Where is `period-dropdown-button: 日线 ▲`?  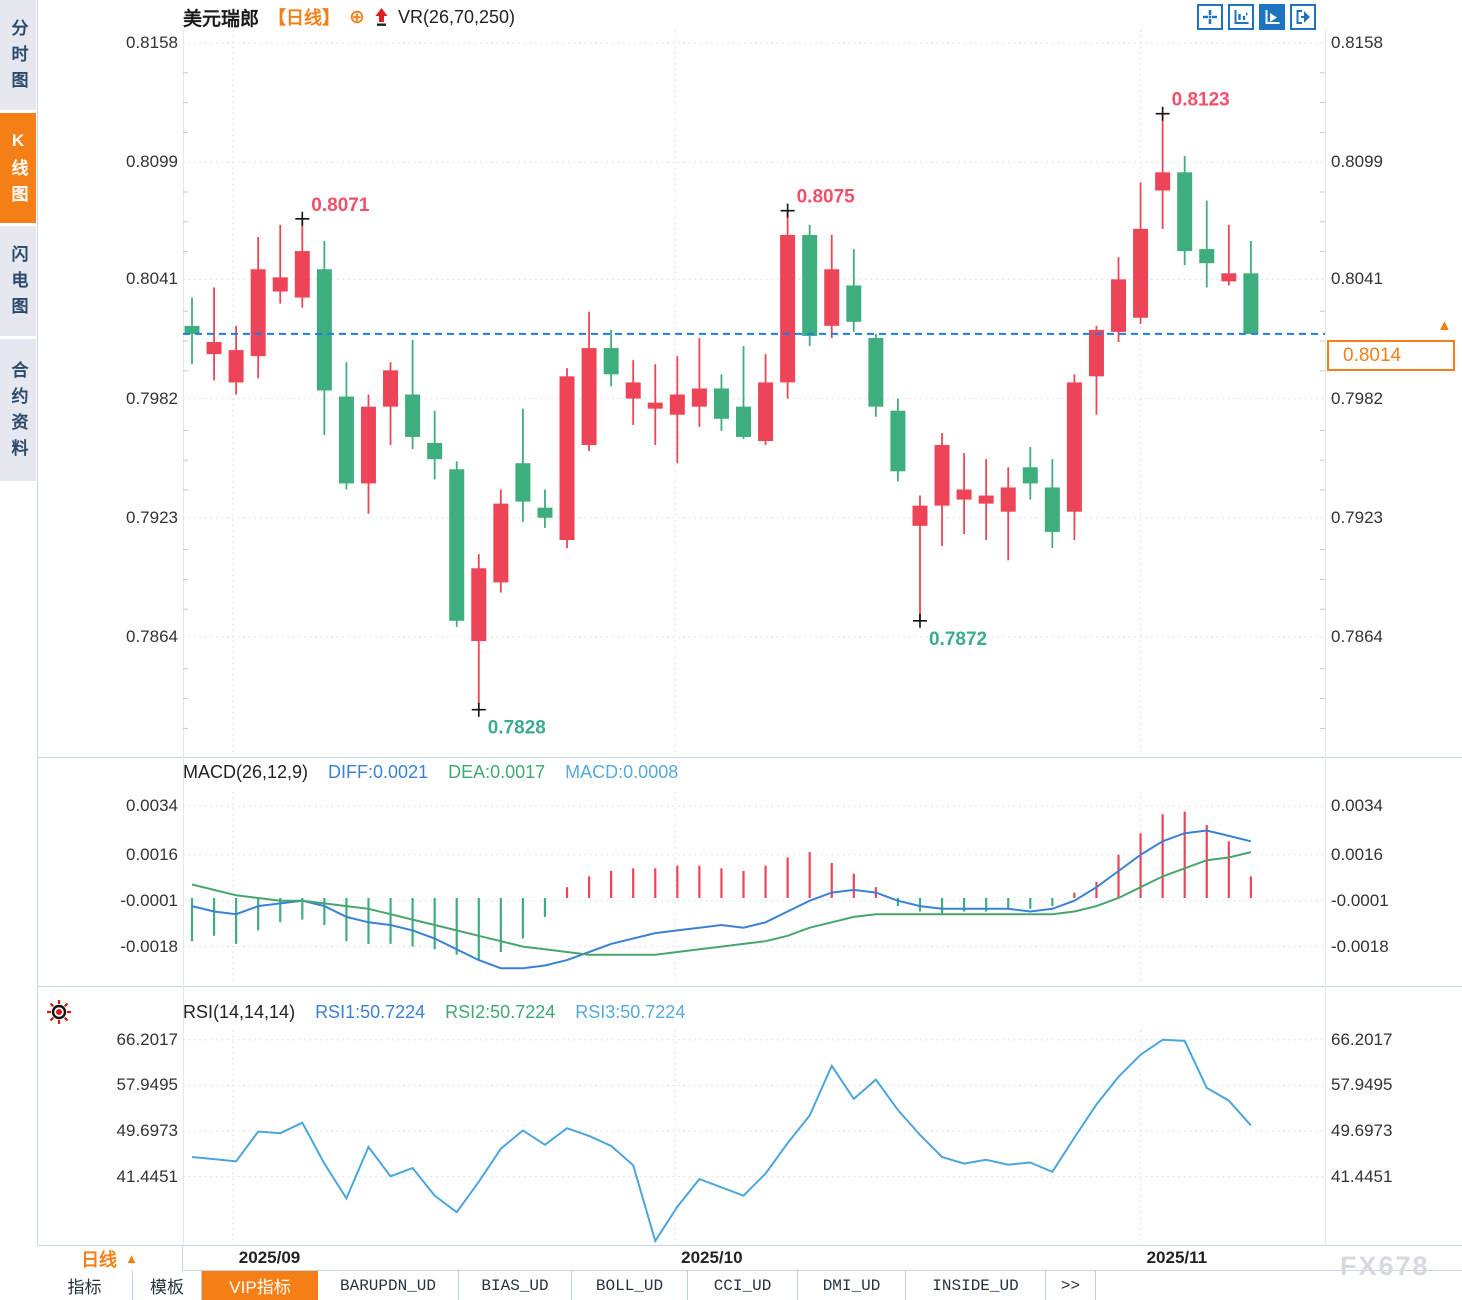 period-dropdown-button: 日线 ▲ is located at coordinates (110, 1258).